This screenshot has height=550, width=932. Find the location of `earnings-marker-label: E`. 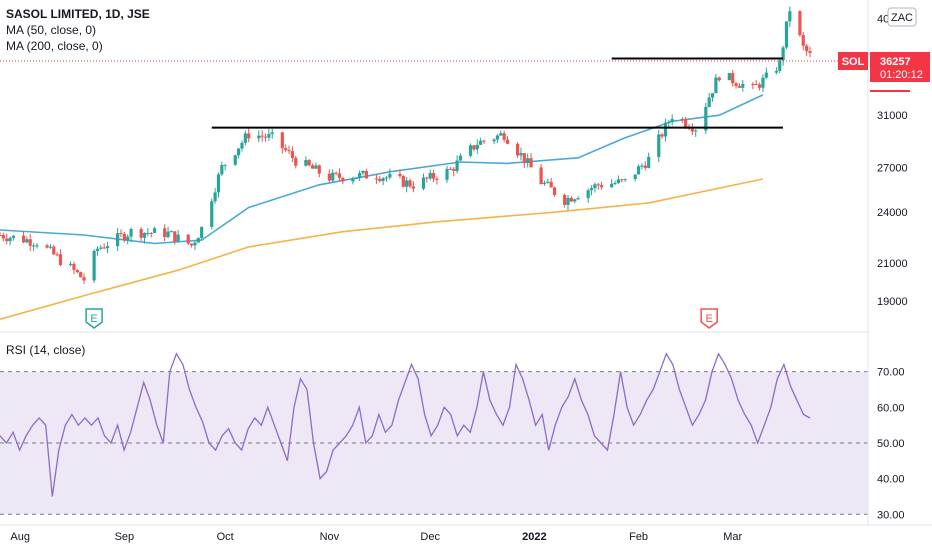

earnings-marker-label: E is located at coordinates (93, 319).